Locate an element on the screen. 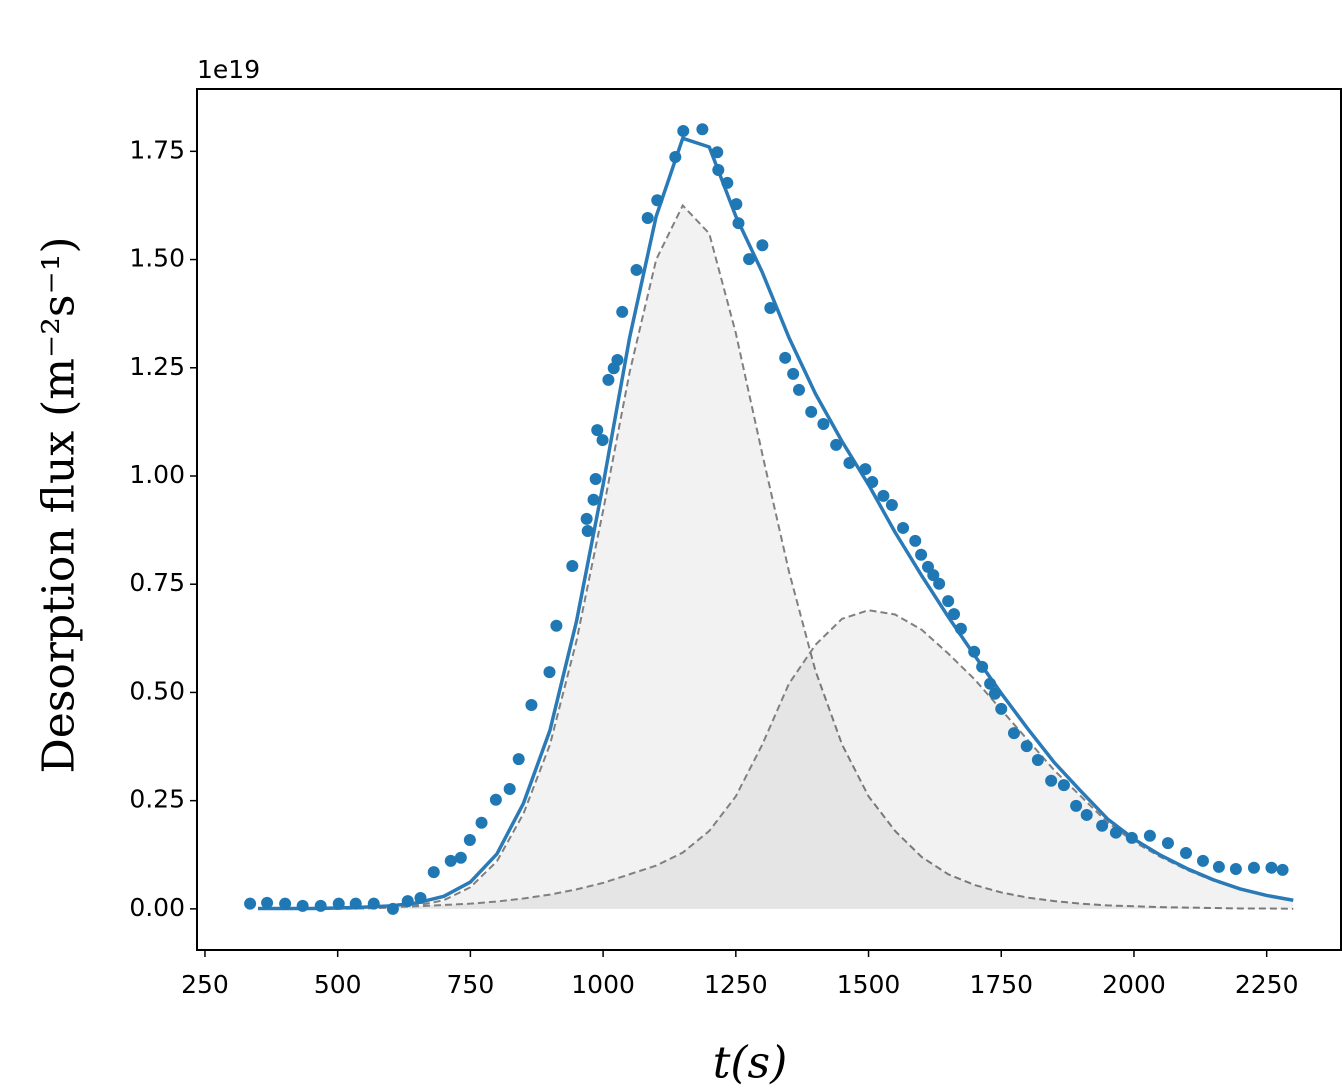 This screenshot has width=1342, height=1091. x-tick-label: 1000 is located at coordinates (603, 984).